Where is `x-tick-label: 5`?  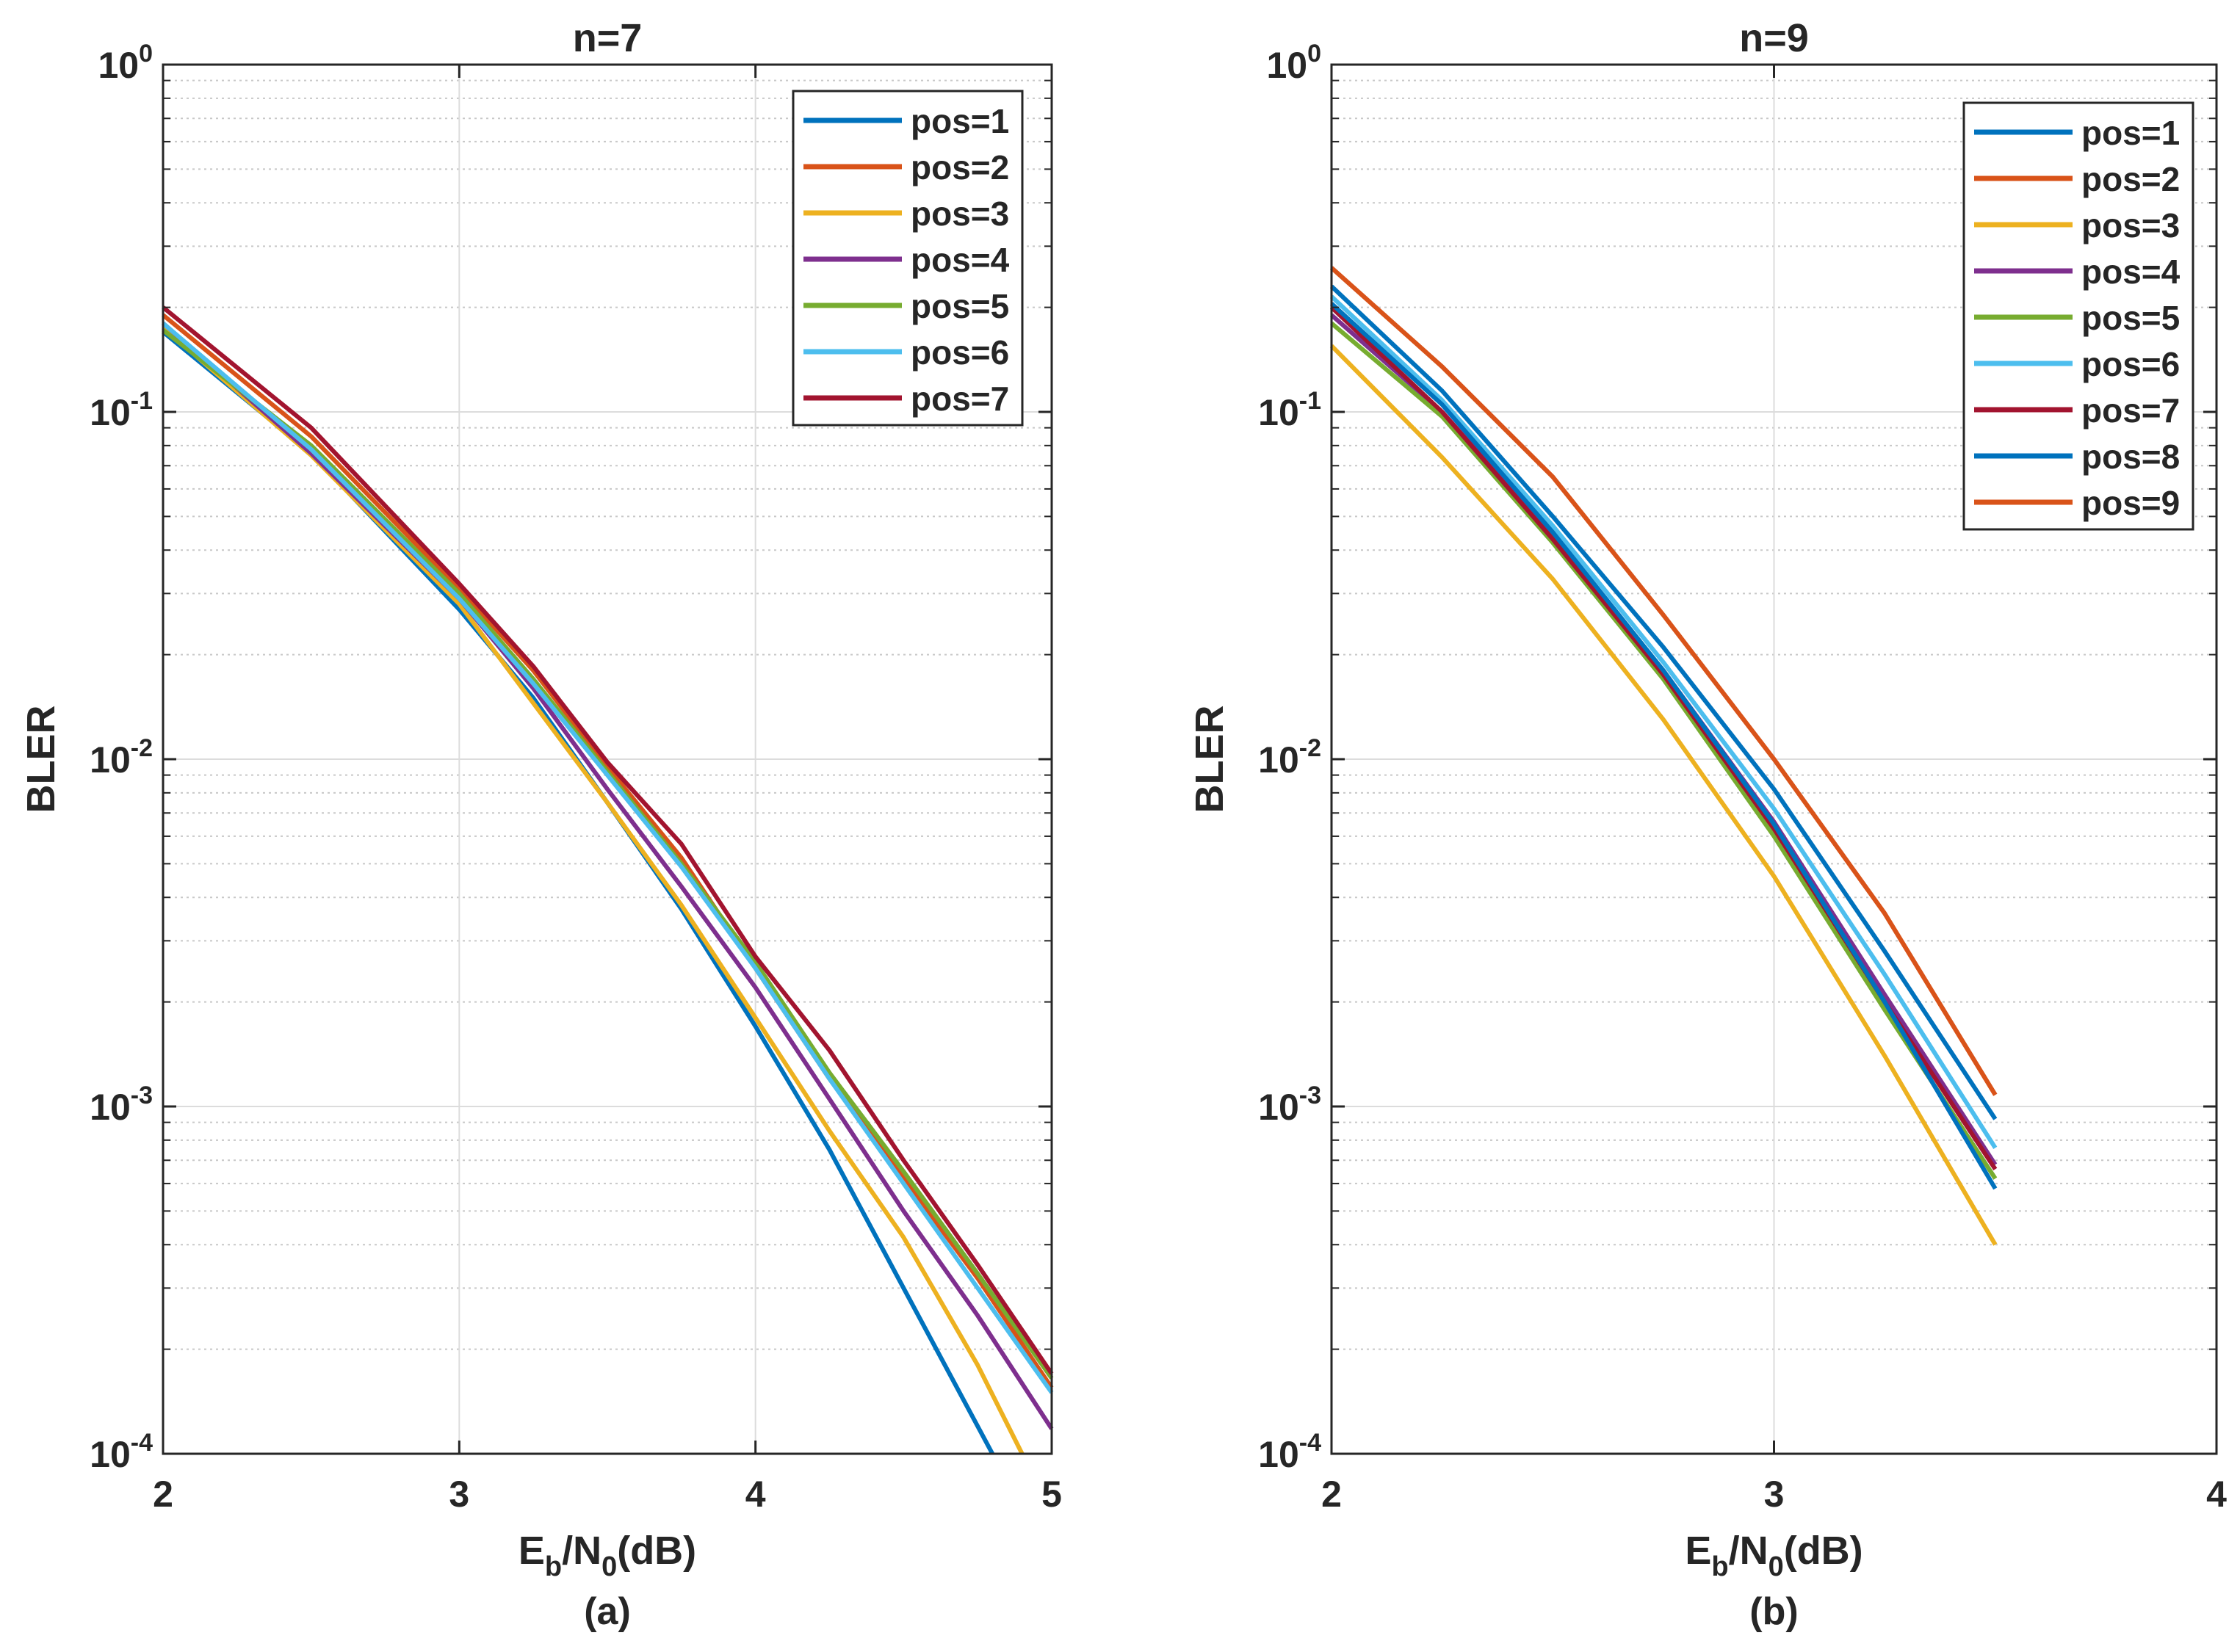
x-tick-label: 5 is located at coordinates (1051, 1494).